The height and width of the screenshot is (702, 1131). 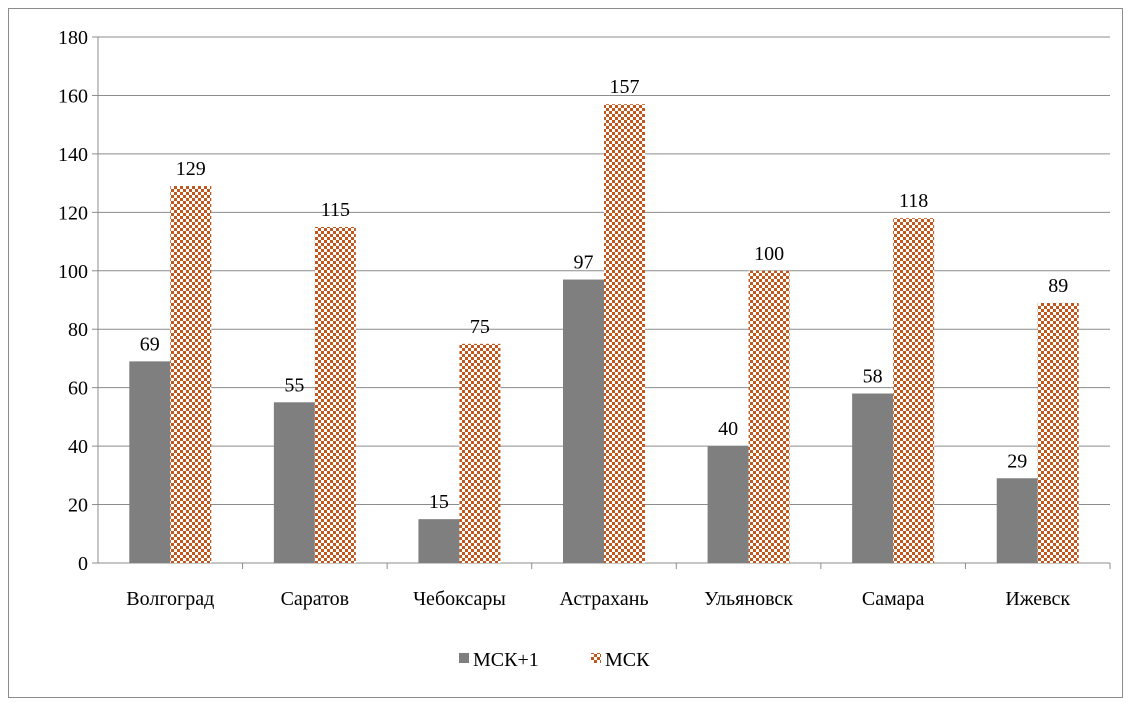 What do you see at coordinates (480, 327) in the screenshot?
I see `data-label: 75` at bounding box center [480, 327].